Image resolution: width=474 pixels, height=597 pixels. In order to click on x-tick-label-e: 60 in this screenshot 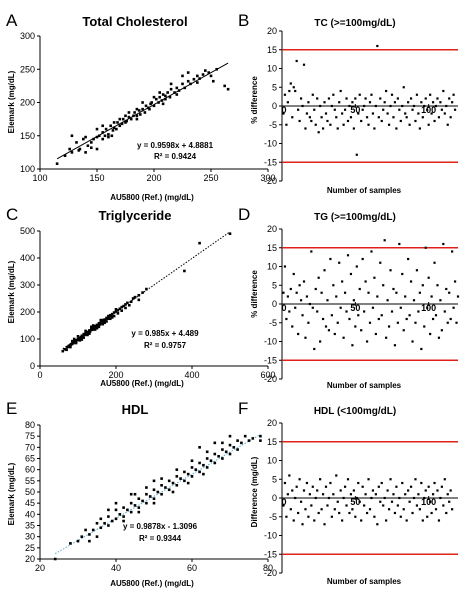, I will do `click(192, 568)`.